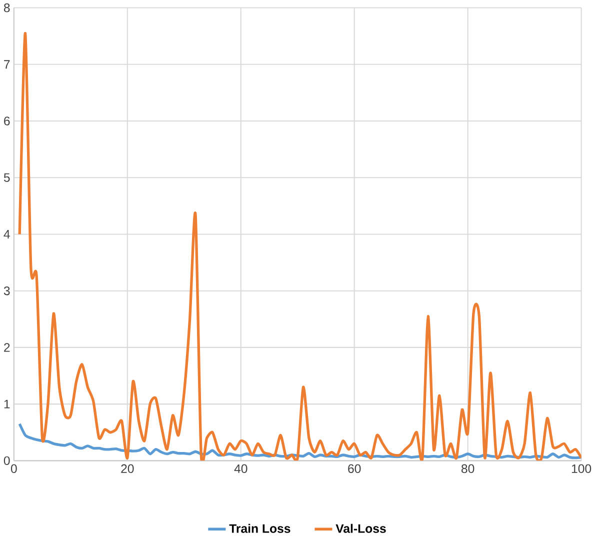 This screenshot has width=595, height=538. What do you see at coordinates (7, 64) in the screenshot?
I see `y-tick-label: 7` at bounding box center [7, 64].